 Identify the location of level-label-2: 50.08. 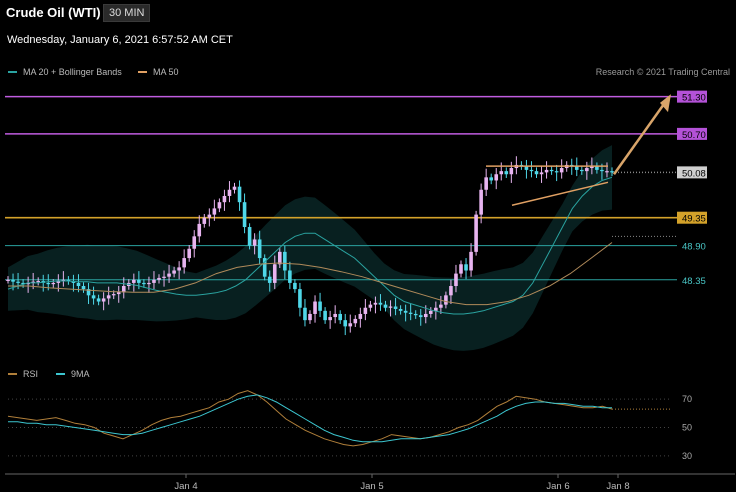
(694, 173).